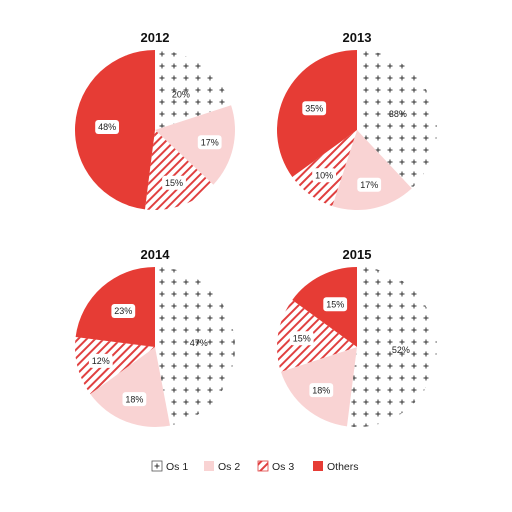 This screenshot has width=512, height=512. Describe the element at coordinates (357, 254) in the screenshot. I see `pie-title: 2015` at that location.